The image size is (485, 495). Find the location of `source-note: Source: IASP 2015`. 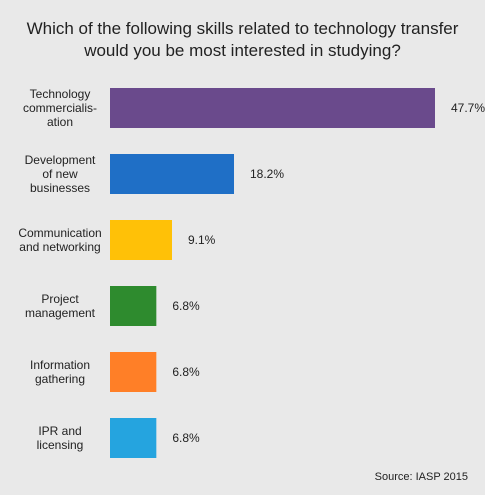

source-note: Source: IASP 2015 is located at coordinates (421, 477).